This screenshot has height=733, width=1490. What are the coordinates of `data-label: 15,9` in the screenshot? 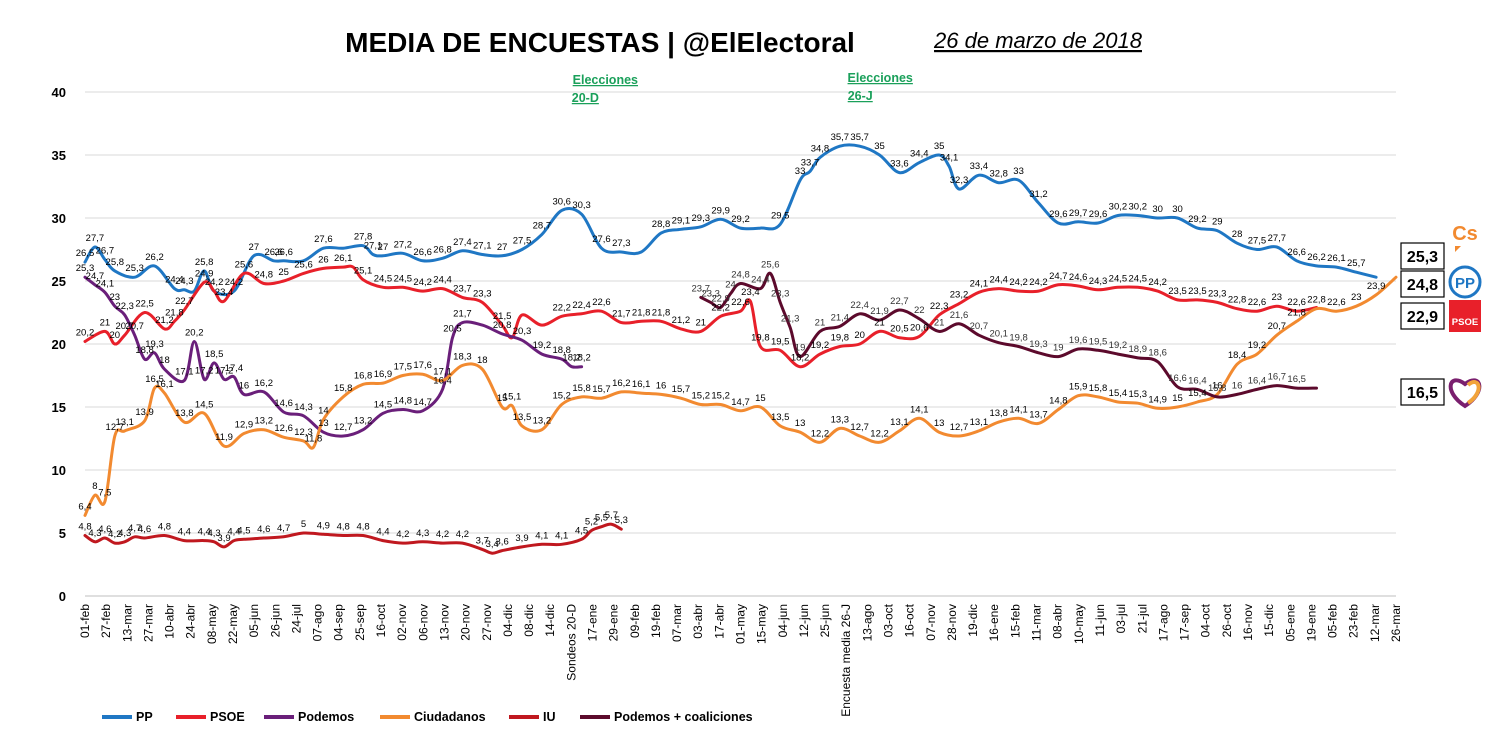 It's located at (1078, 387).